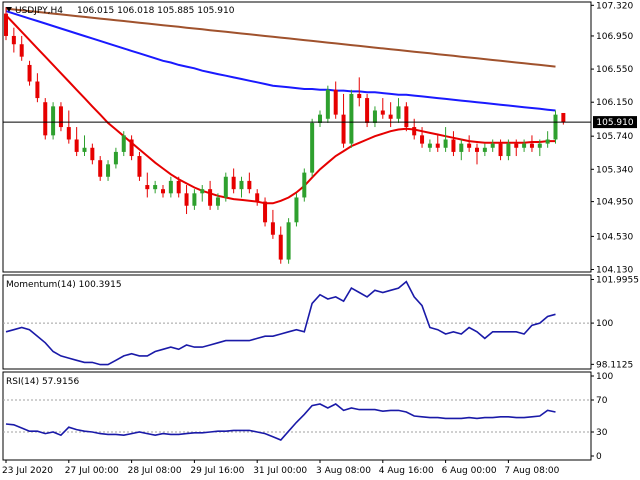 The image size is (640, 480). I want to click on time-tick-label: 7 Aug 08:00, so click(531, 471).